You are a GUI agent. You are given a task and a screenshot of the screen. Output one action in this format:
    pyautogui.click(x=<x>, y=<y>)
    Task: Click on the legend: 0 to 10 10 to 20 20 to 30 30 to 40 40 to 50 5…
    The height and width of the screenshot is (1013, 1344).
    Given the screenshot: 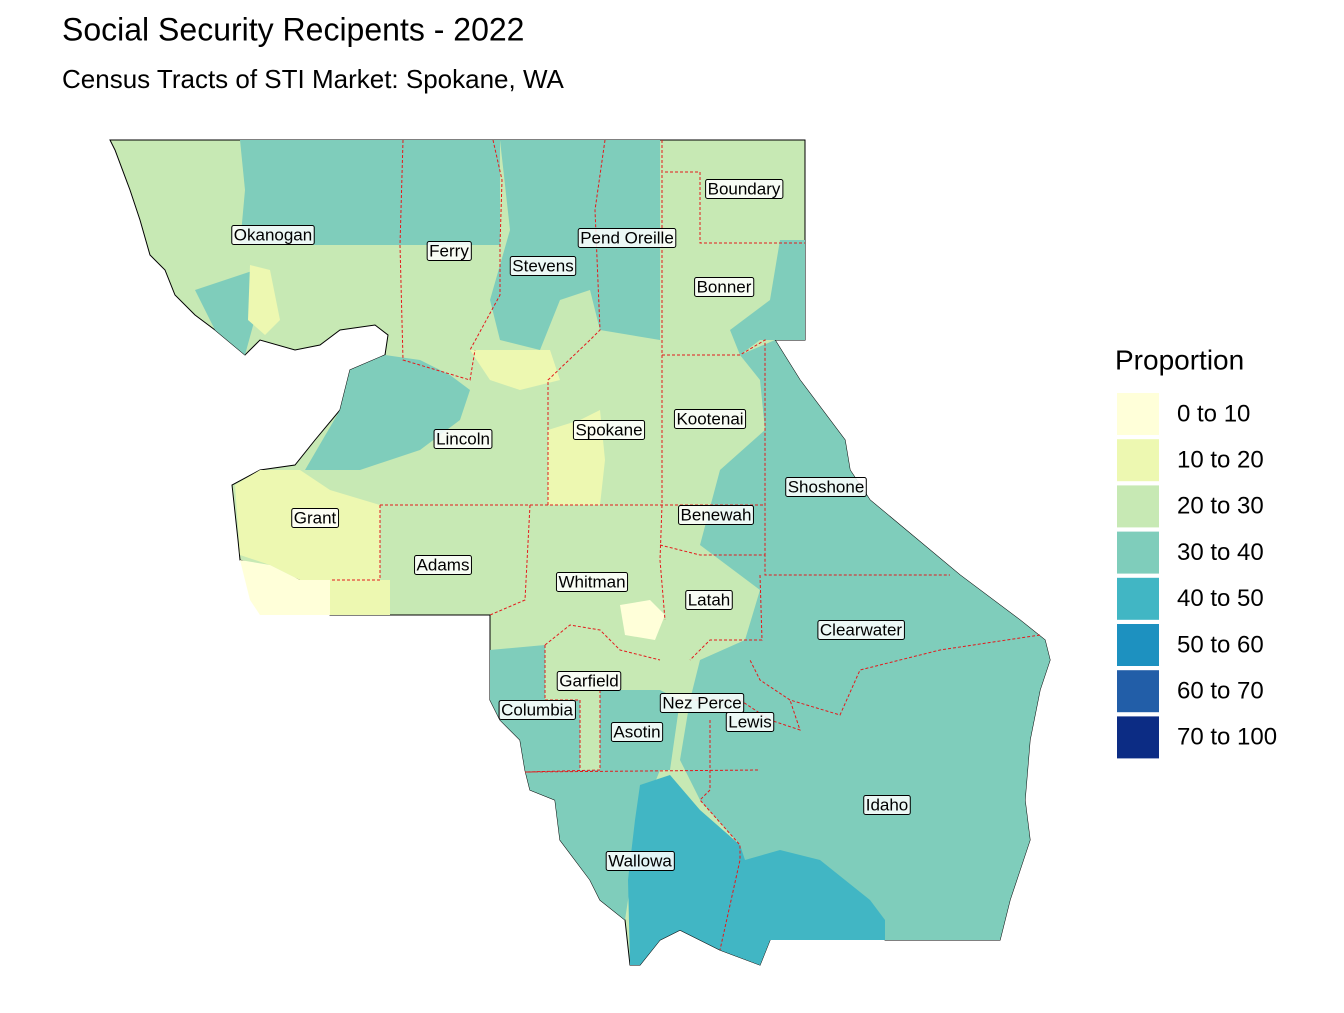 What is the action you would take?
    pyautogui.click(x=1197, y=576)
    